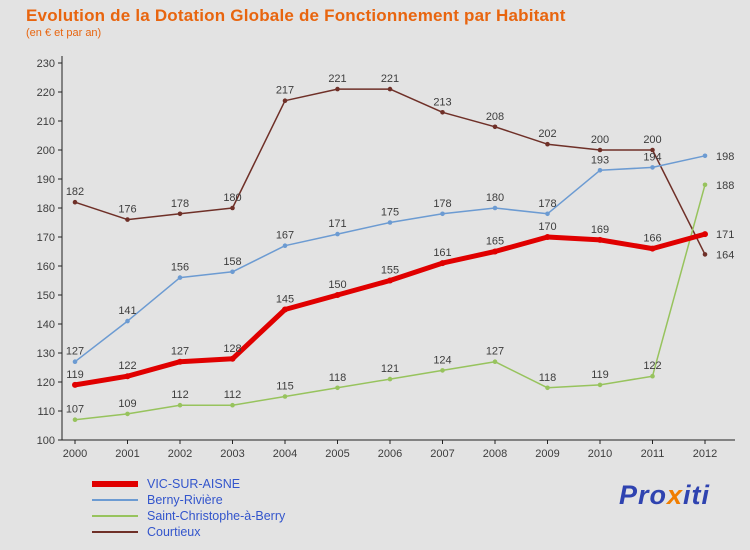  What do you see at coordinates (705, 454) in the screenshot?
I see `x-axis-label: 2012` at bounding box center [705, 454].